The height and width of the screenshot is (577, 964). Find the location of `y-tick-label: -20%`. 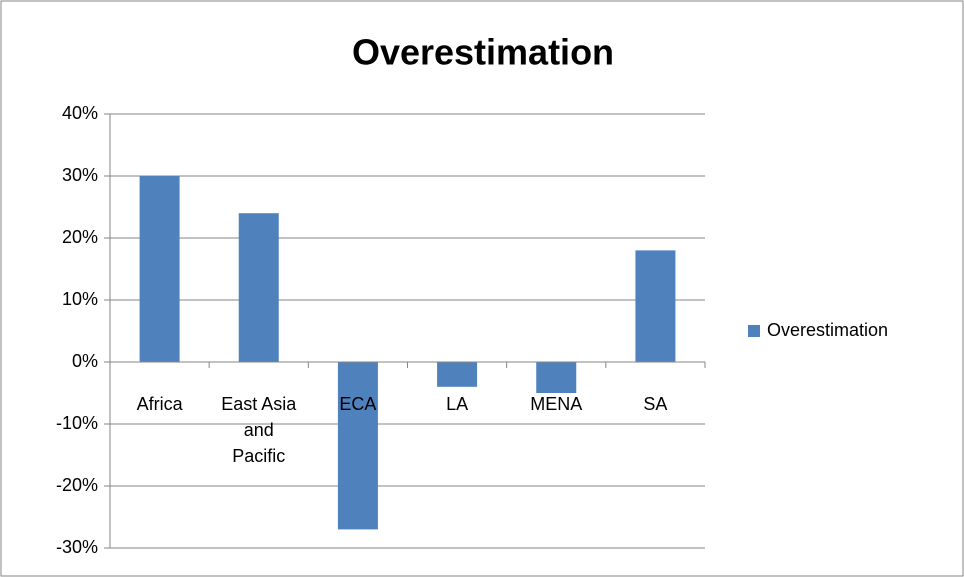

y-tick-label: -20% is located at coordinates (77, 485).